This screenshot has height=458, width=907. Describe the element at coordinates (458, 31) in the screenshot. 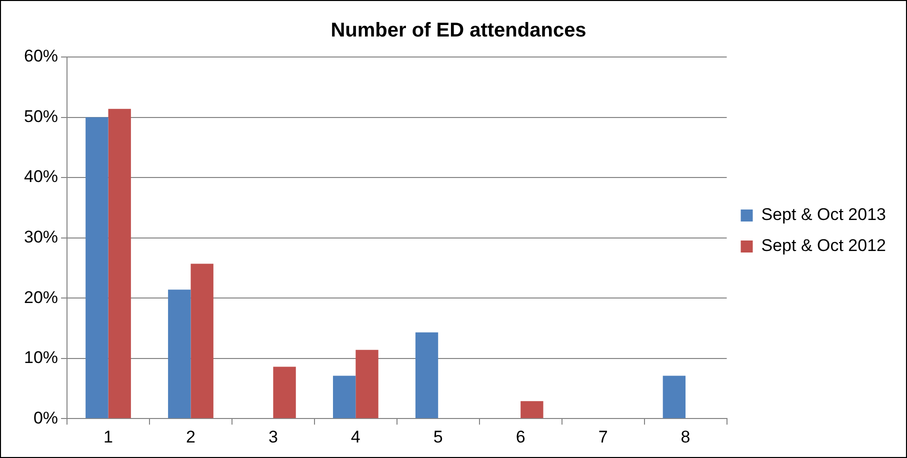

I see `chart-title: Number of ED attendances` at that location.